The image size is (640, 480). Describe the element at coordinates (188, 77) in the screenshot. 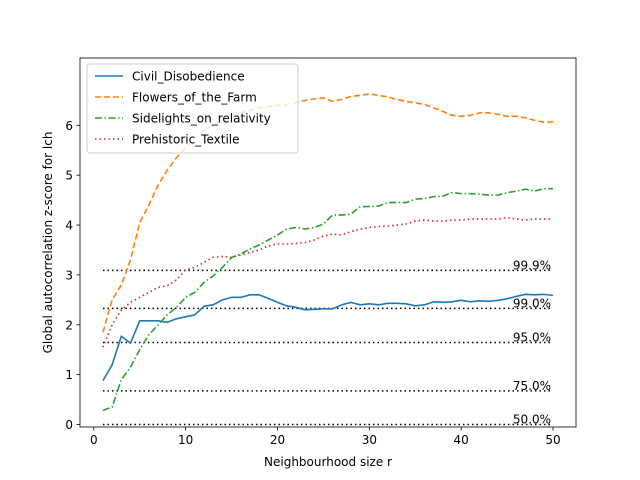

I see `legend-label: Civil_Disobedience` at that location.